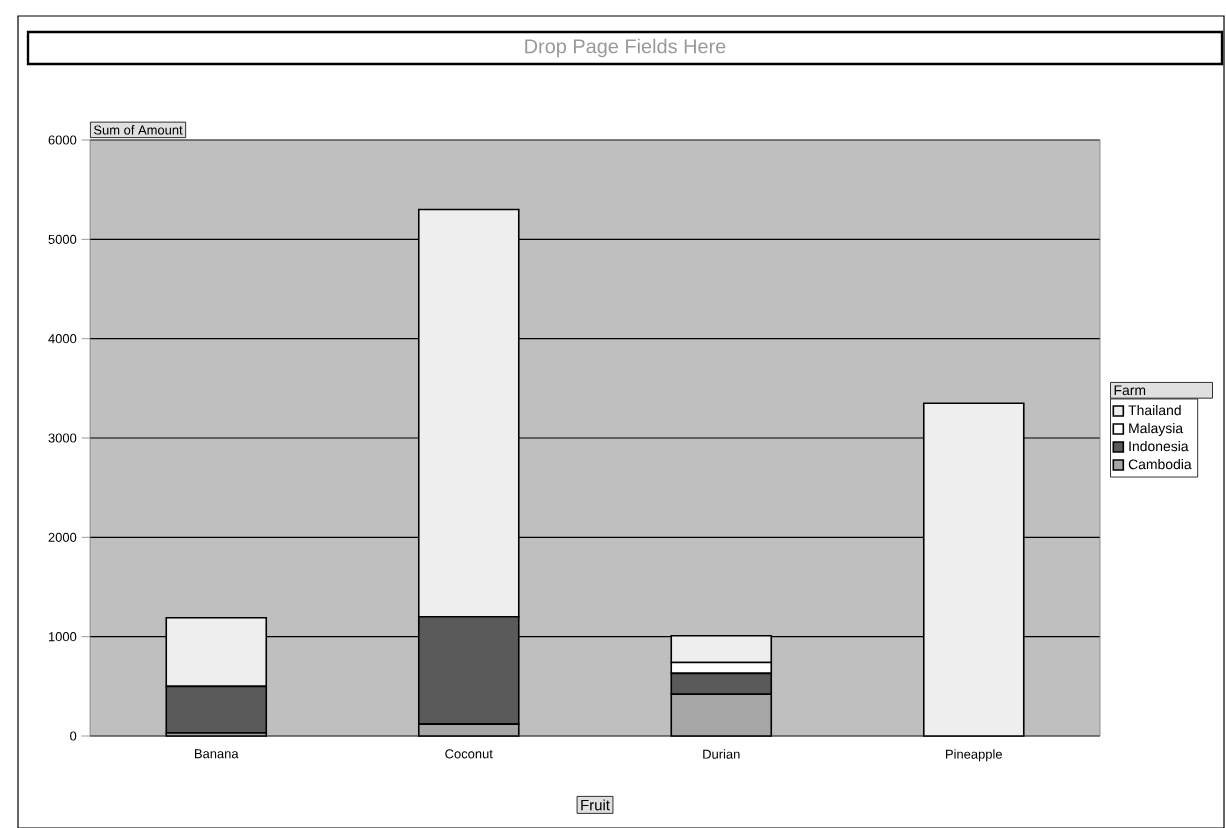  Describe the element at coordinates (625, 48) in the screenshot. I see `text: Drop Page Fields Here` at that location.